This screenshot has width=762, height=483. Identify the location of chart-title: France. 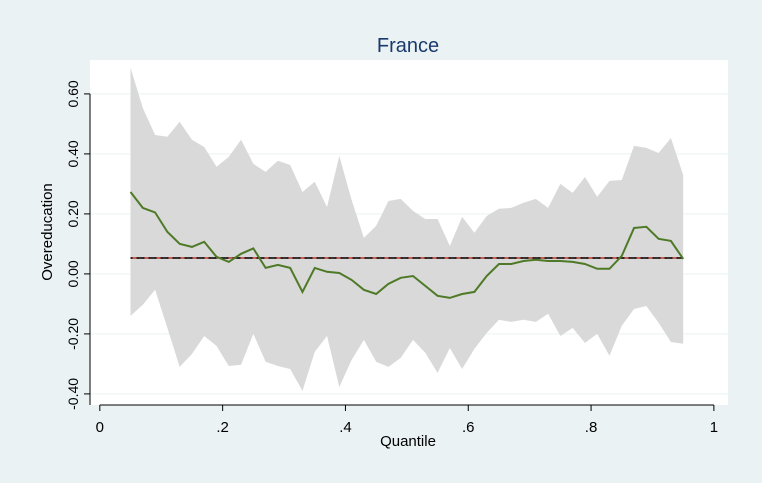
(408, 46).